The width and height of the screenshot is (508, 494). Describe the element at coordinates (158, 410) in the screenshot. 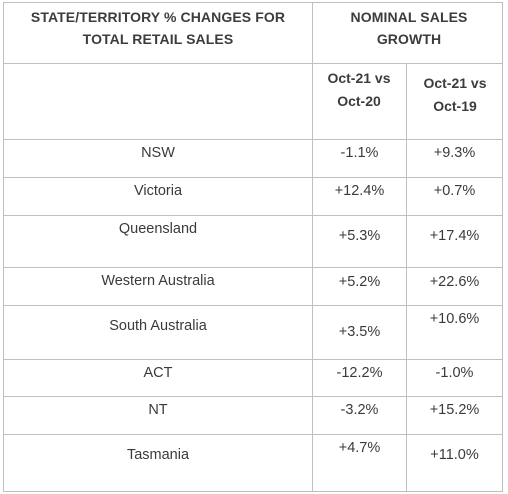

I see `state-nt: NT` at that location.